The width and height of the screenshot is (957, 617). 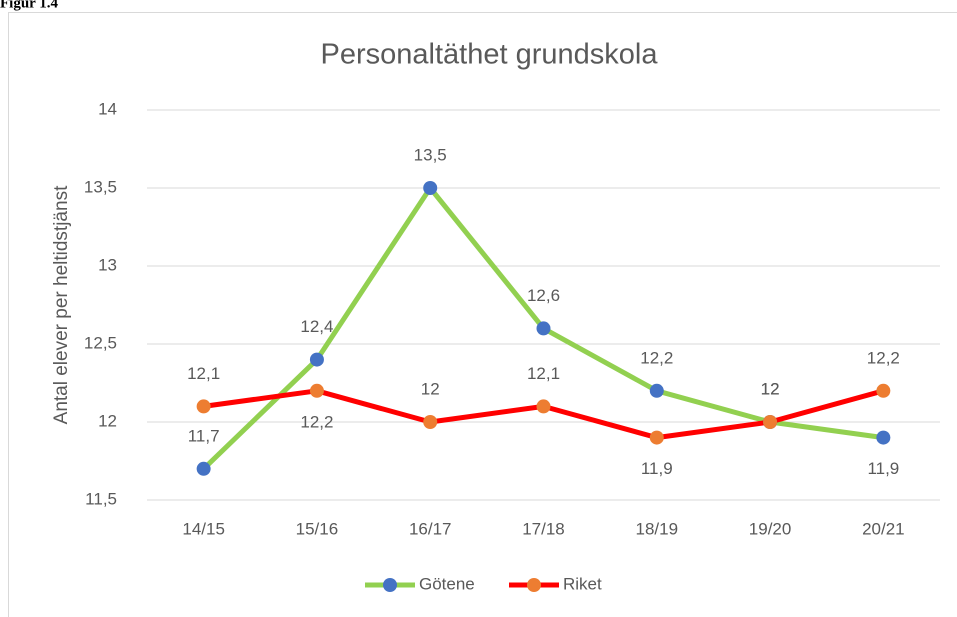 I want to click on legend-label: Riket, so click(x=582, y=583).